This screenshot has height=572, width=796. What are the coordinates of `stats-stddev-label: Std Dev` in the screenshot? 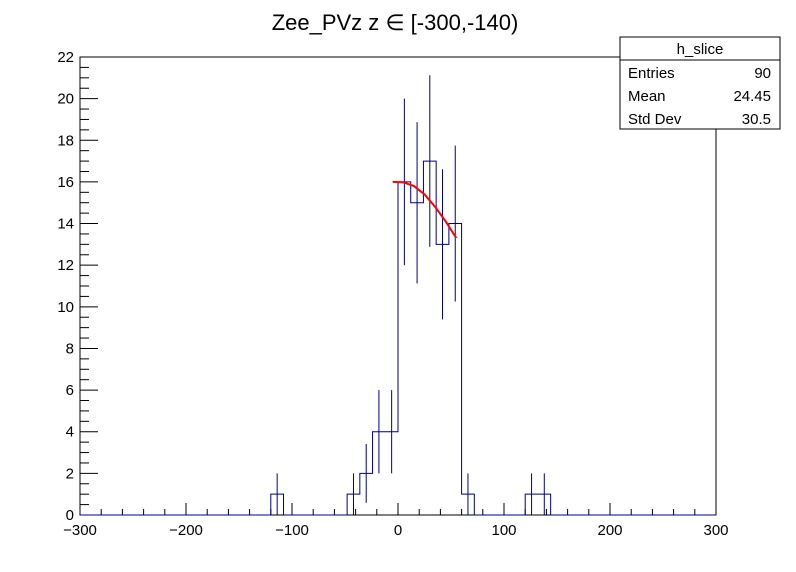 It's located at (655, 119).